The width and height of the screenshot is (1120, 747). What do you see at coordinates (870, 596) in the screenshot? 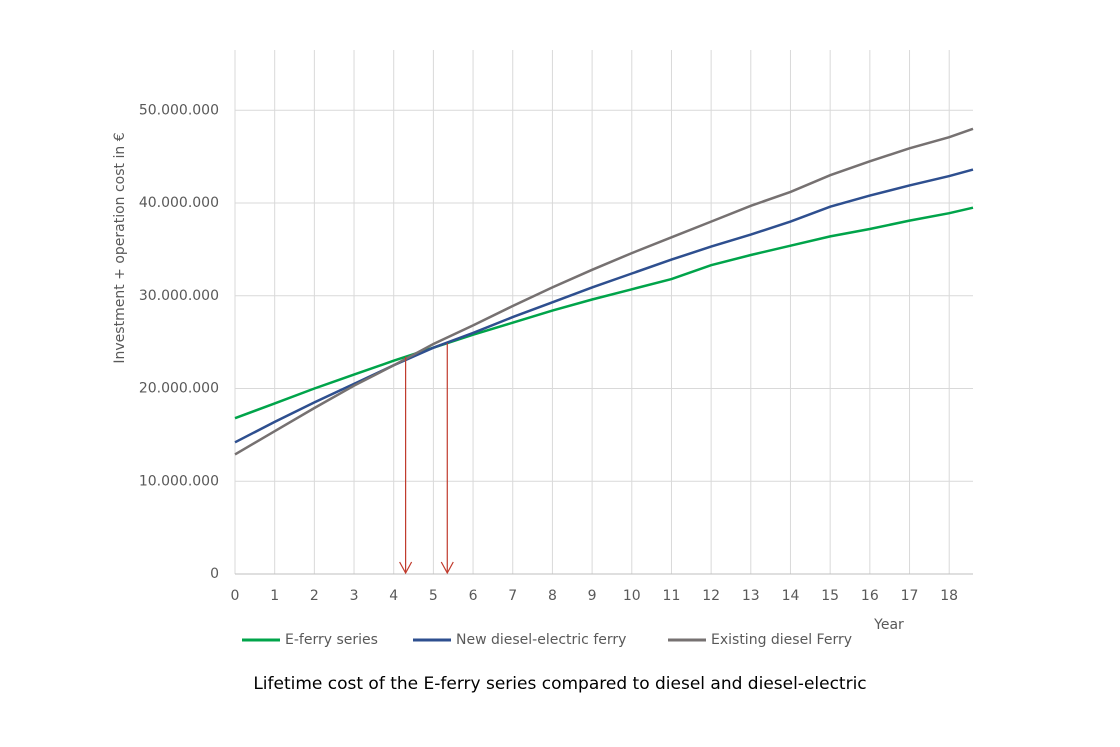
I see `x-tick-label: 16` at bounding box center [870, 596].